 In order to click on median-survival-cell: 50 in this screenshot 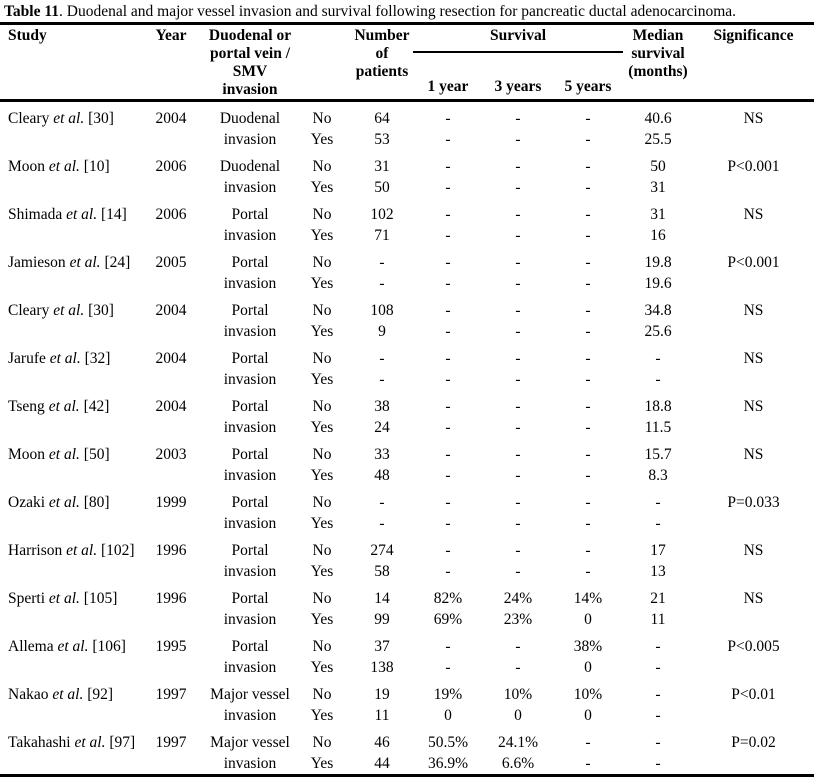, I will do `click(658, 166)`.